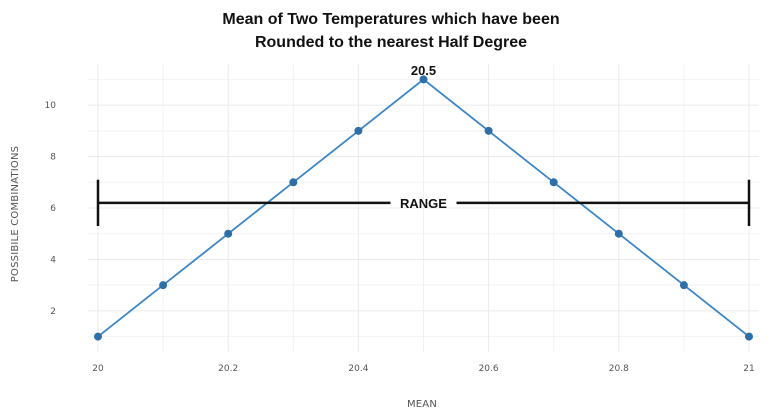 Image resolution: width=782 pixels, height=414 pixels. Describe the element at coordinates (228, 369) in the screenshot. I see `x-tick-label: 20.2` at that location.